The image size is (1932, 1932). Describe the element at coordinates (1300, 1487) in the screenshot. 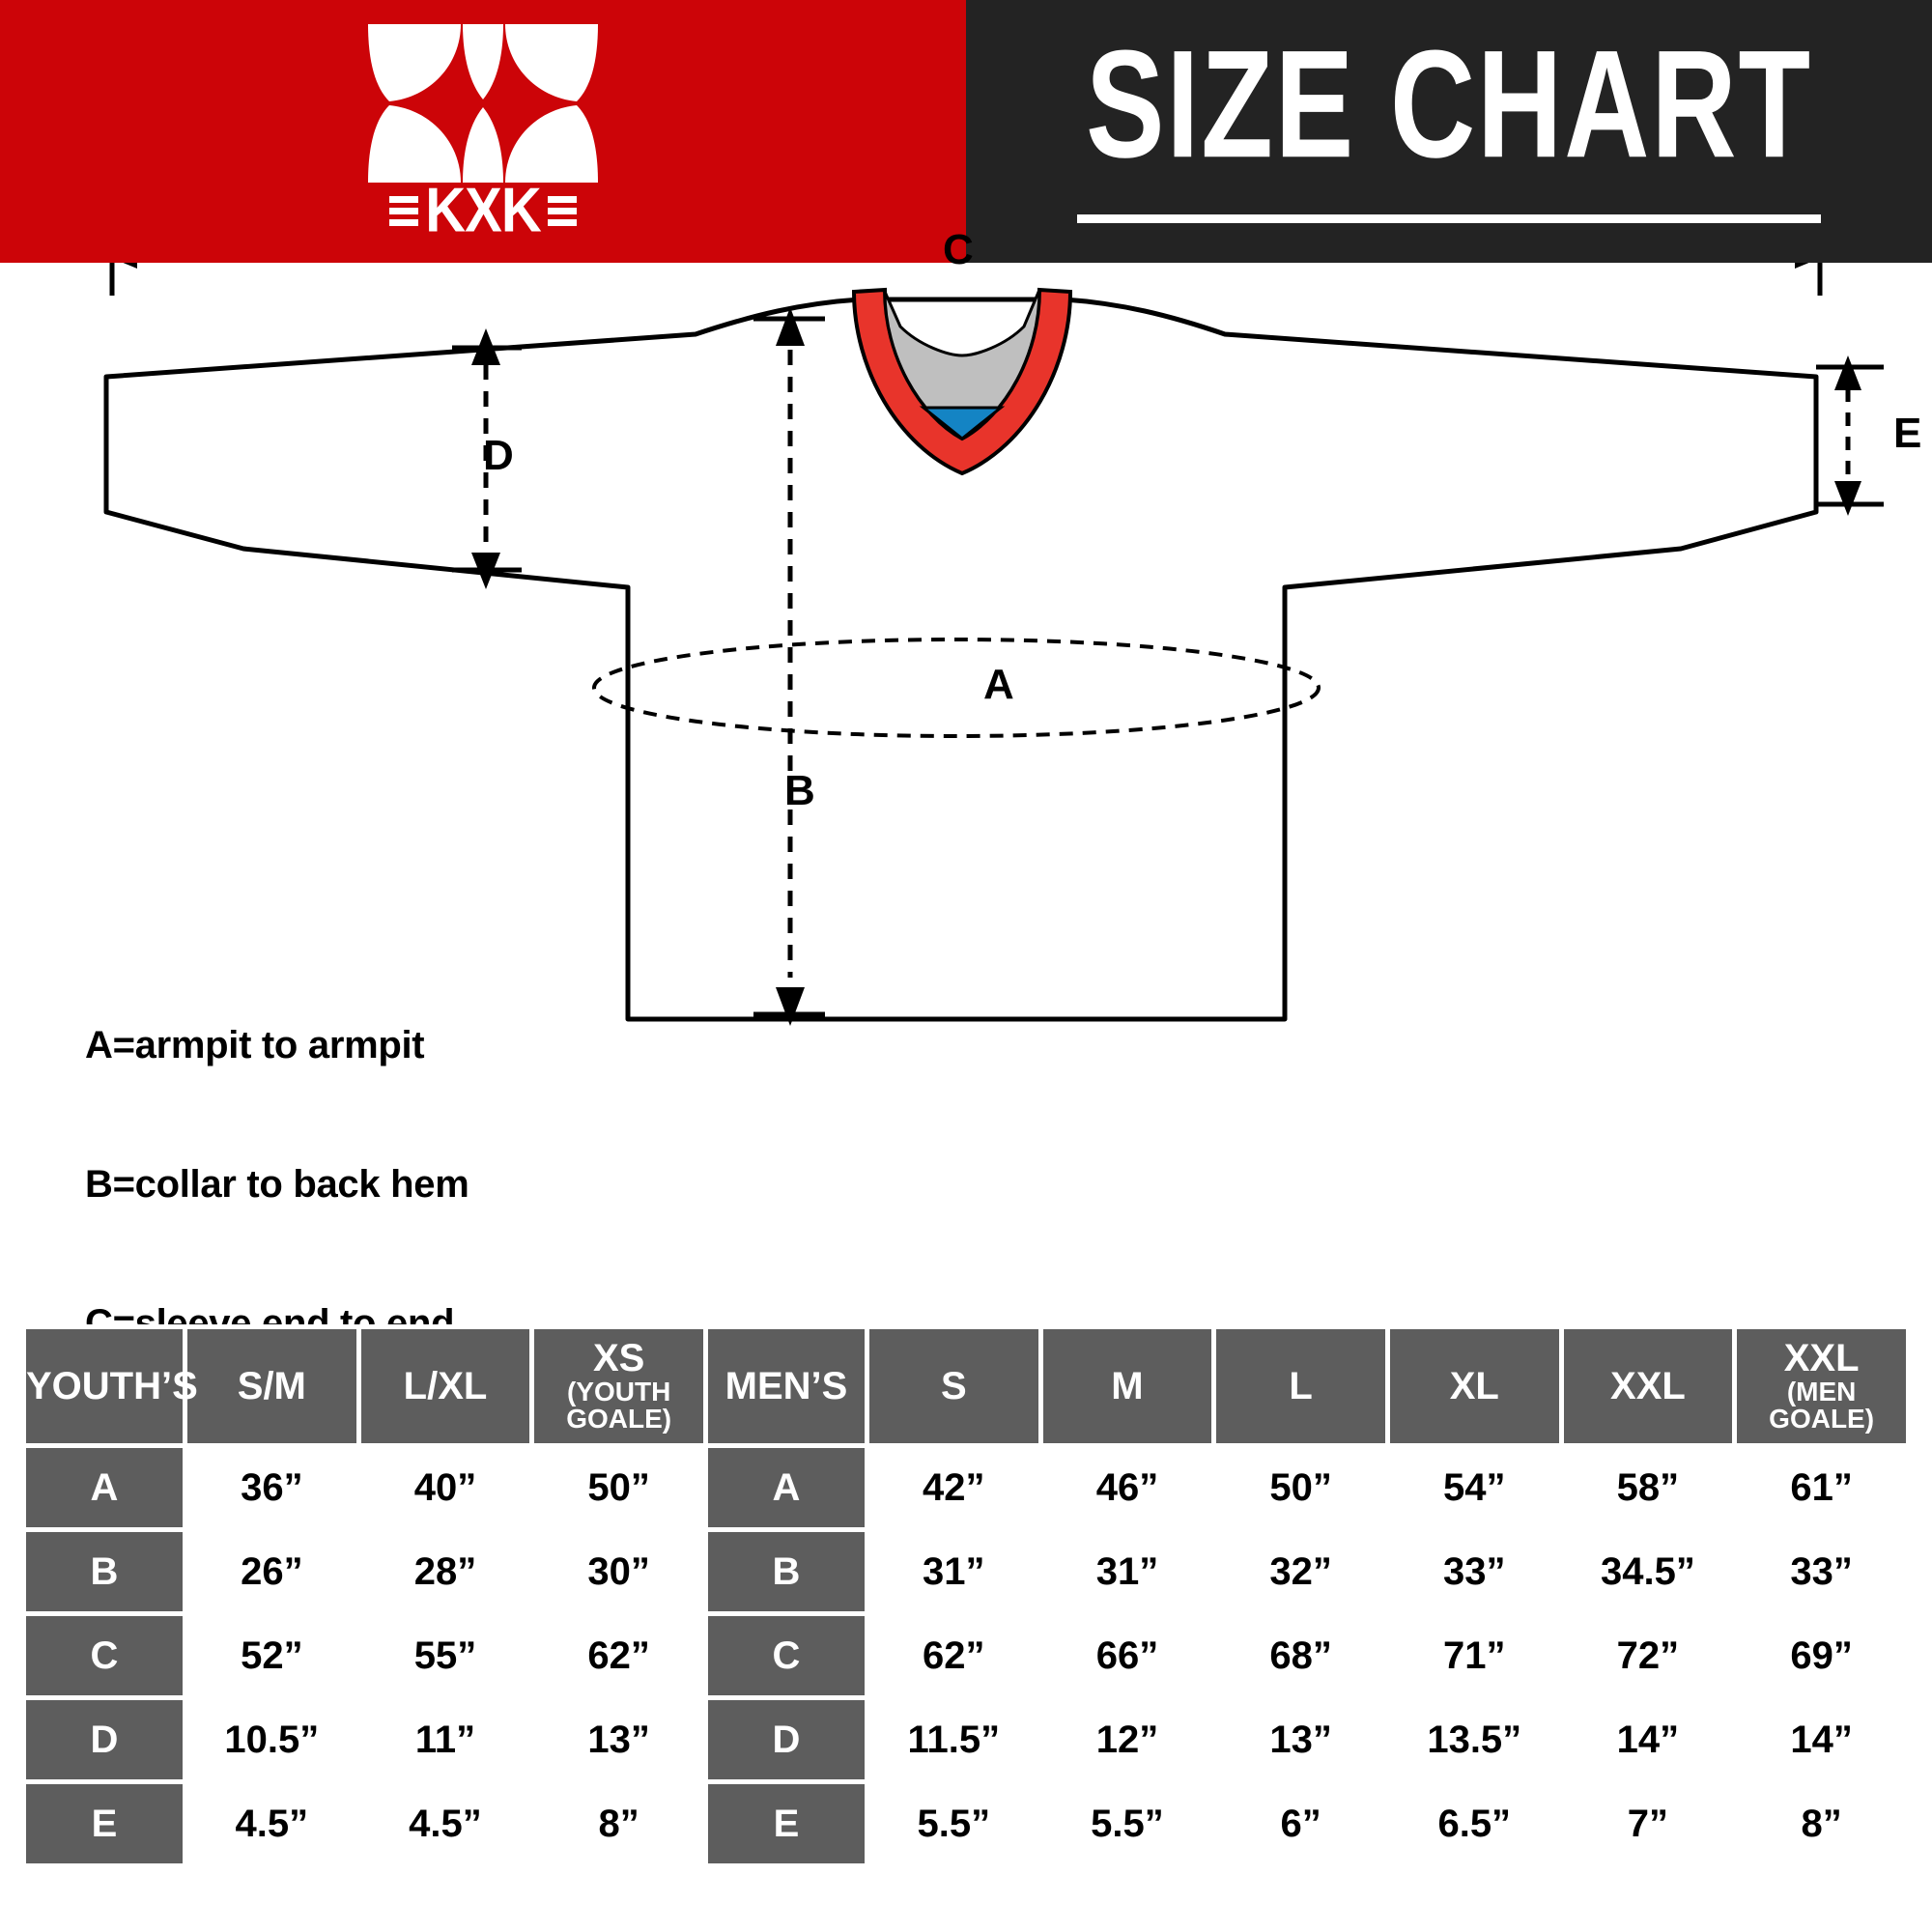

I see `mens-cell-A-2: 50”` at that location.